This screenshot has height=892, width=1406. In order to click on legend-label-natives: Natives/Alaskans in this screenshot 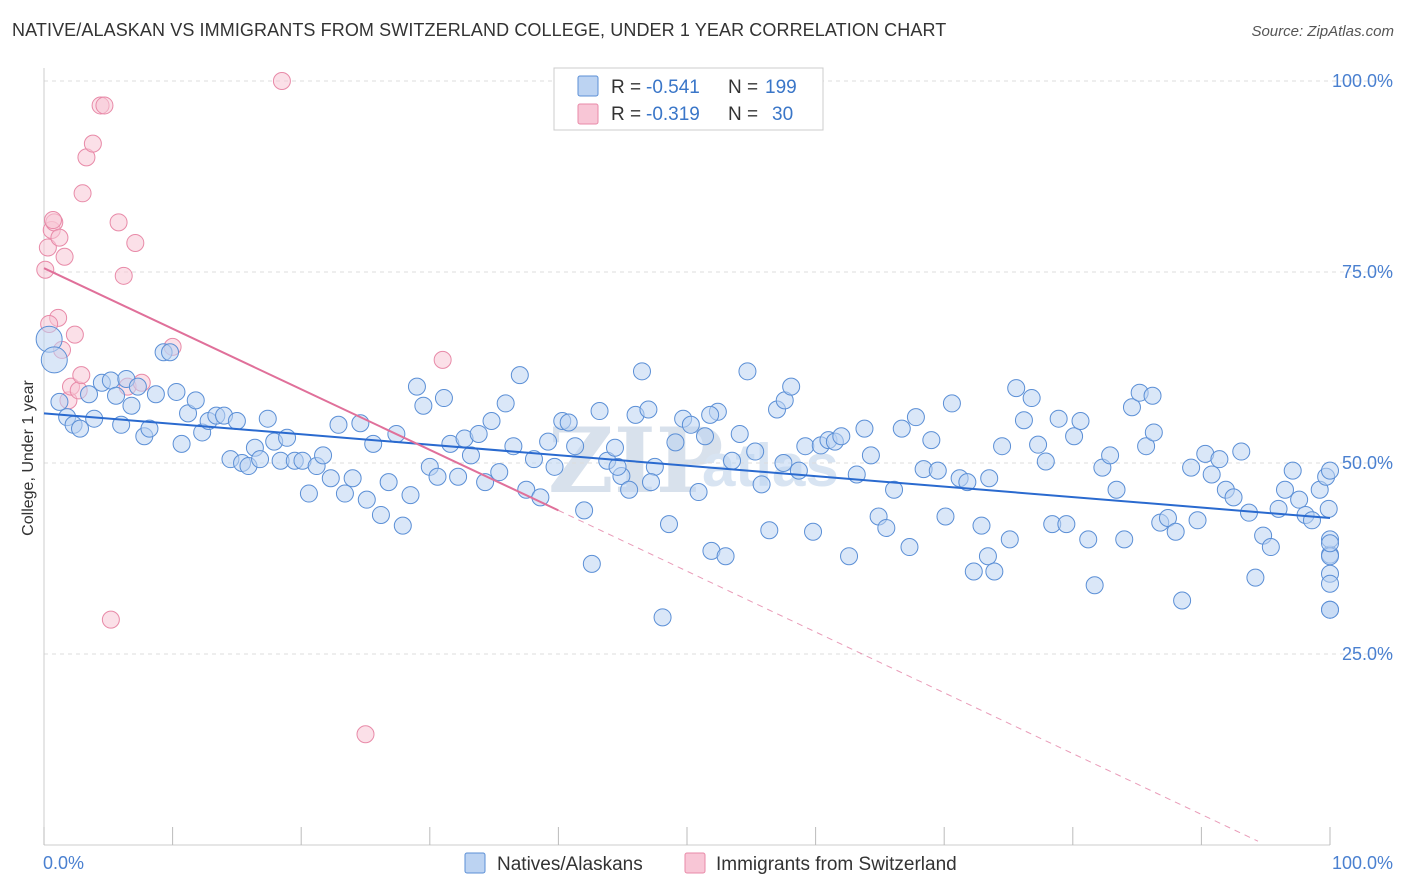, I will do `click(570, 864)`.